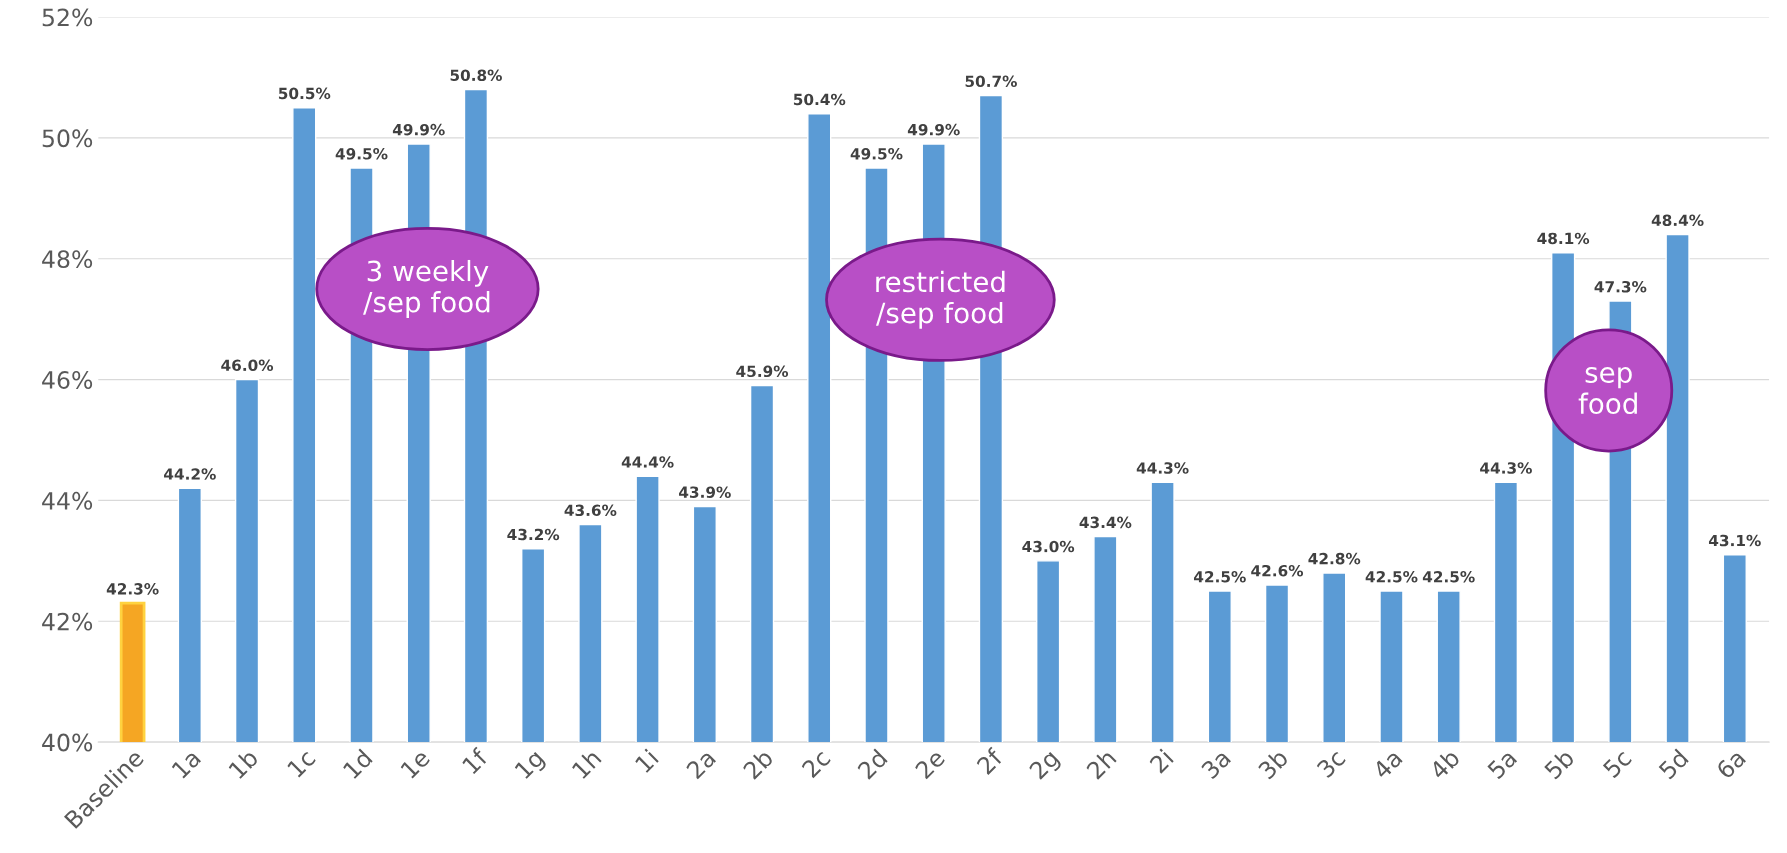 This screenshot has width=1787, height=853. Describe the element at coordinates (1607, 391) in the screenshot. I see `annotation: sep food` at that location.